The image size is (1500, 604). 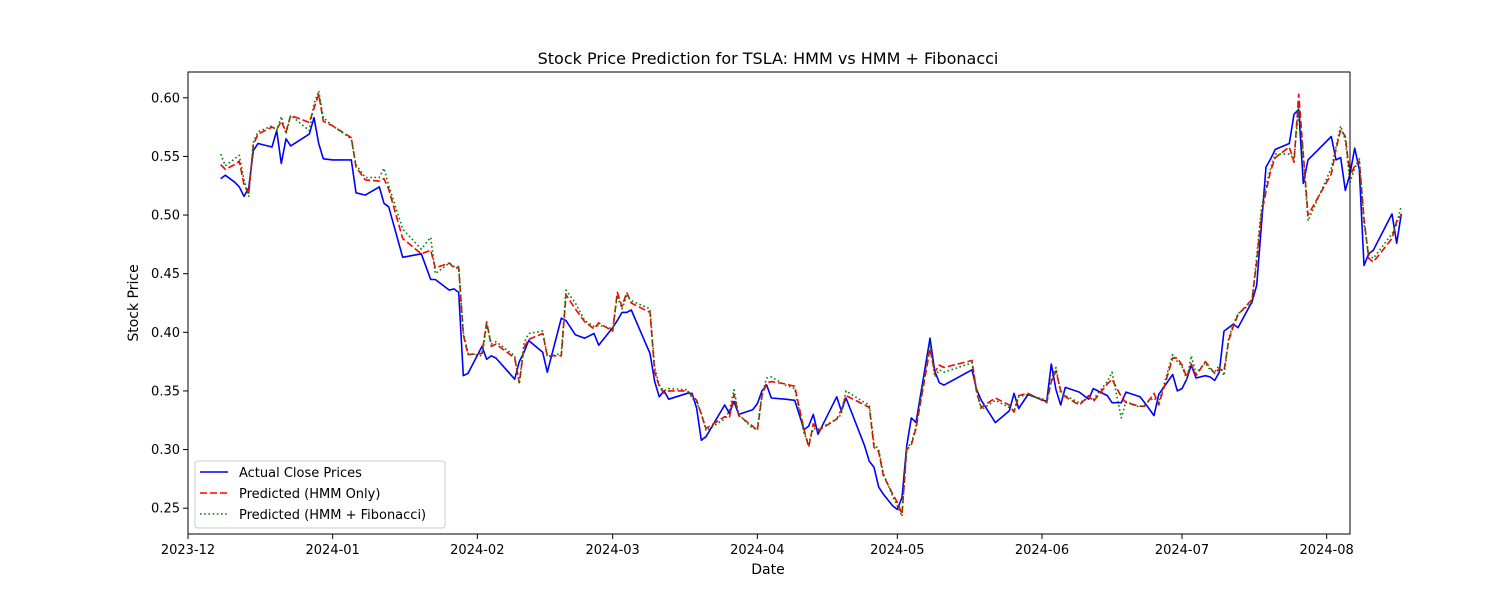 What do you see at coordinates (613, 550) in the screenshot?
I see `x-tick-label: 2024-03` at bounding box center [613, 550].